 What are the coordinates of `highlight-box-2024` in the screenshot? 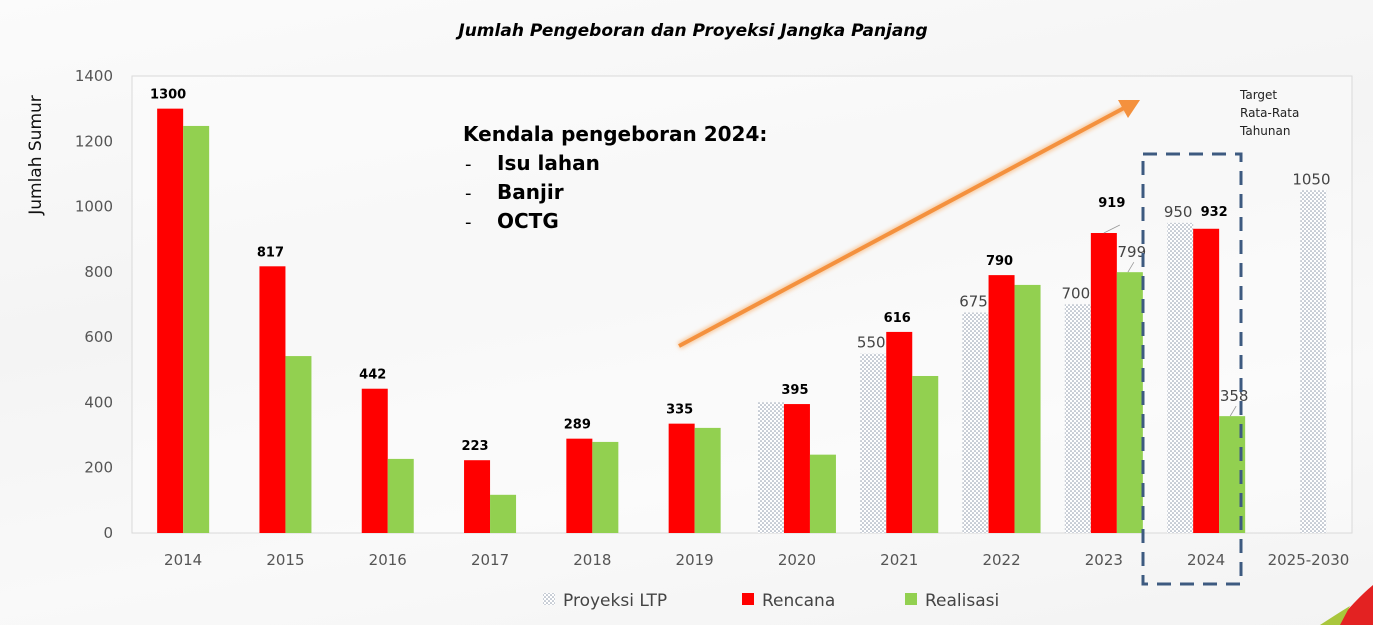 It's located at (1192, 369).